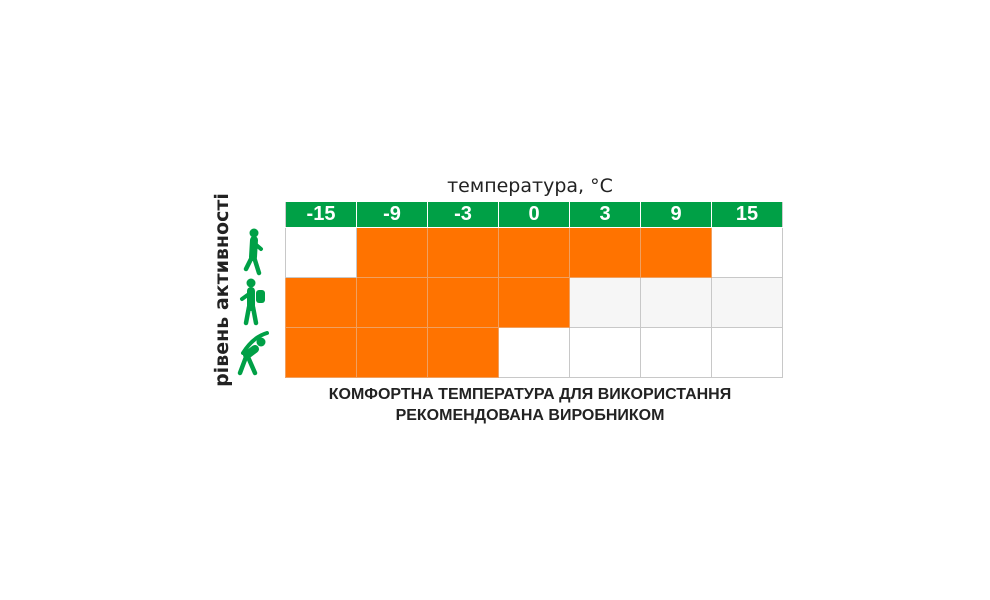  I want to click on walking-icon, so click(254, 252).